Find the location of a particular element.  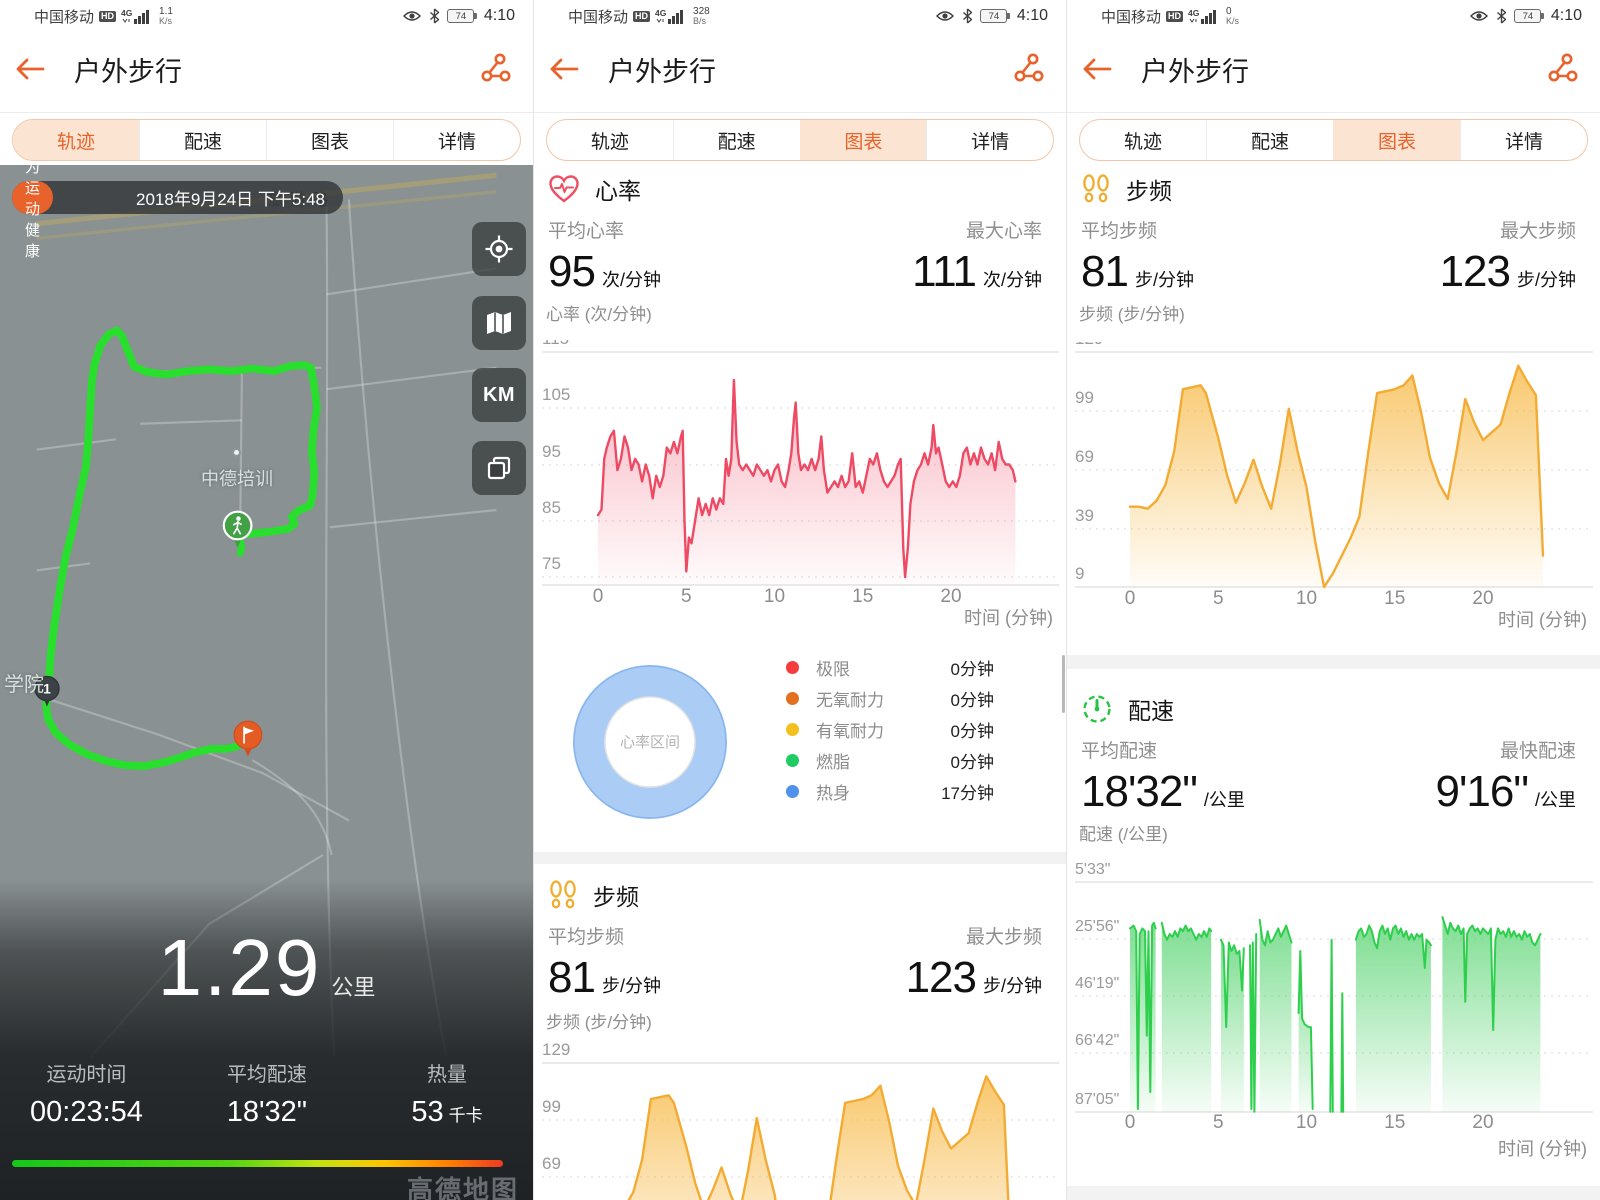

heart-rate-stats: 平均心率 95 次/分钟 最大心率 111 次/分钟 is located at coordinates (795, 258).